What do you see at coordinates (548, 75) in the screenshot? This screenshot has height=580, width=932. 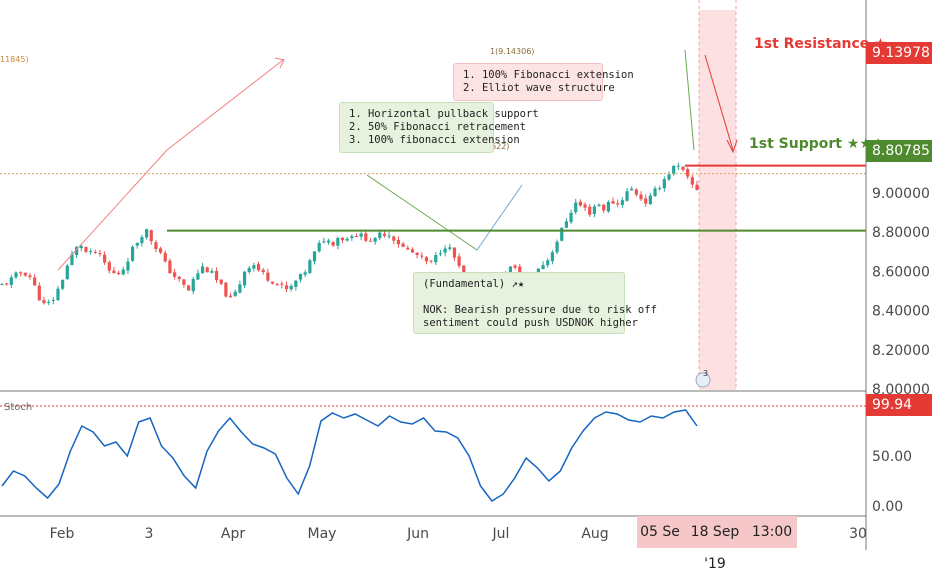 I see `resistance-note-line: 1. 100% Fibonacci extension` at bounding box center [548, 75].